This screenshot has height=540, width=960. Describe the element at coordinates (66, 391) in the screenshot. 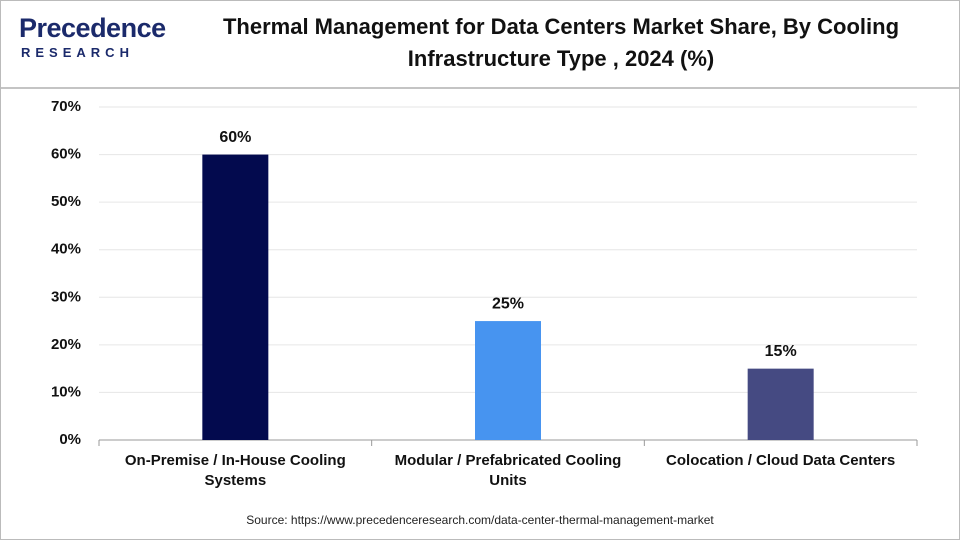

I see `y-tick-label: 10%` at that location.